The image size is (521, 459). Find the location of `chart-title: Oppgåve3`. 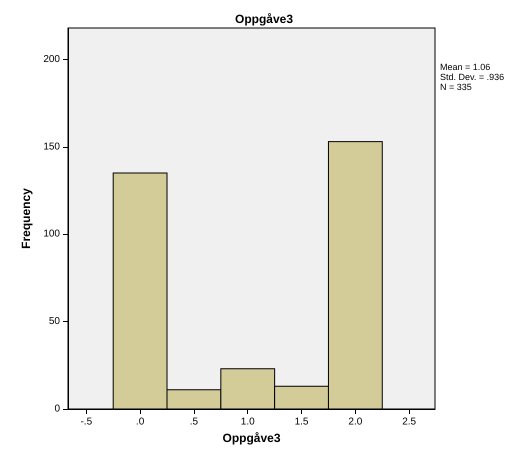

chart-title: Oppgåve3 is located at coordinates (264, 19).